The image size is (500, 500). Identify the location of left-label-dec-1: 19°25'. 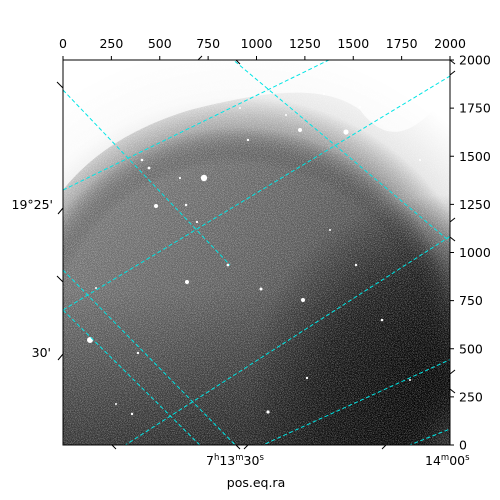
(33, 204).